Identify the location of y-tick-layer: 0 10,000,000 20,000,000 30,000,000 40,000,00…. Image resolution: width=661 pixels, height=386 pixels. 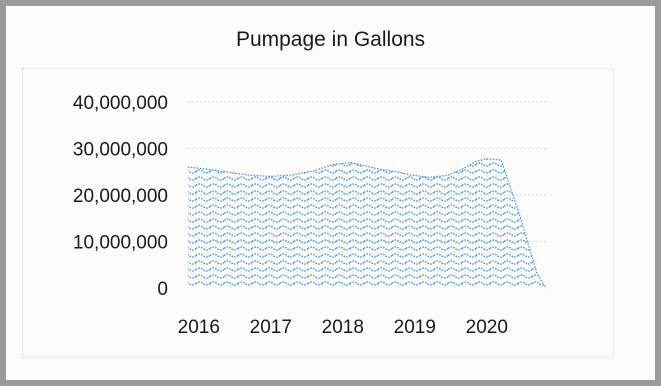
(120, 196).